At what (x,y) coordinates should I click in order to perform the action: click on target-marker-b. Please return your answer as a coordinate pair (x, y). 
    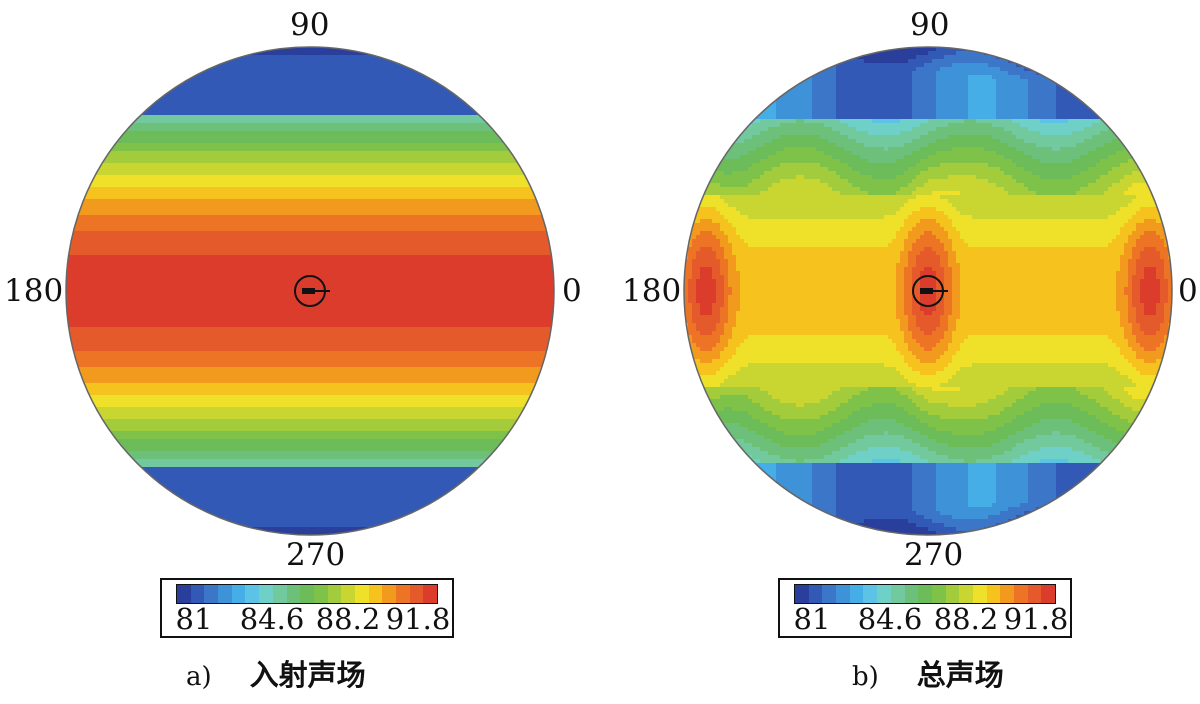
    Looking at the image, I should click on (930, 291).